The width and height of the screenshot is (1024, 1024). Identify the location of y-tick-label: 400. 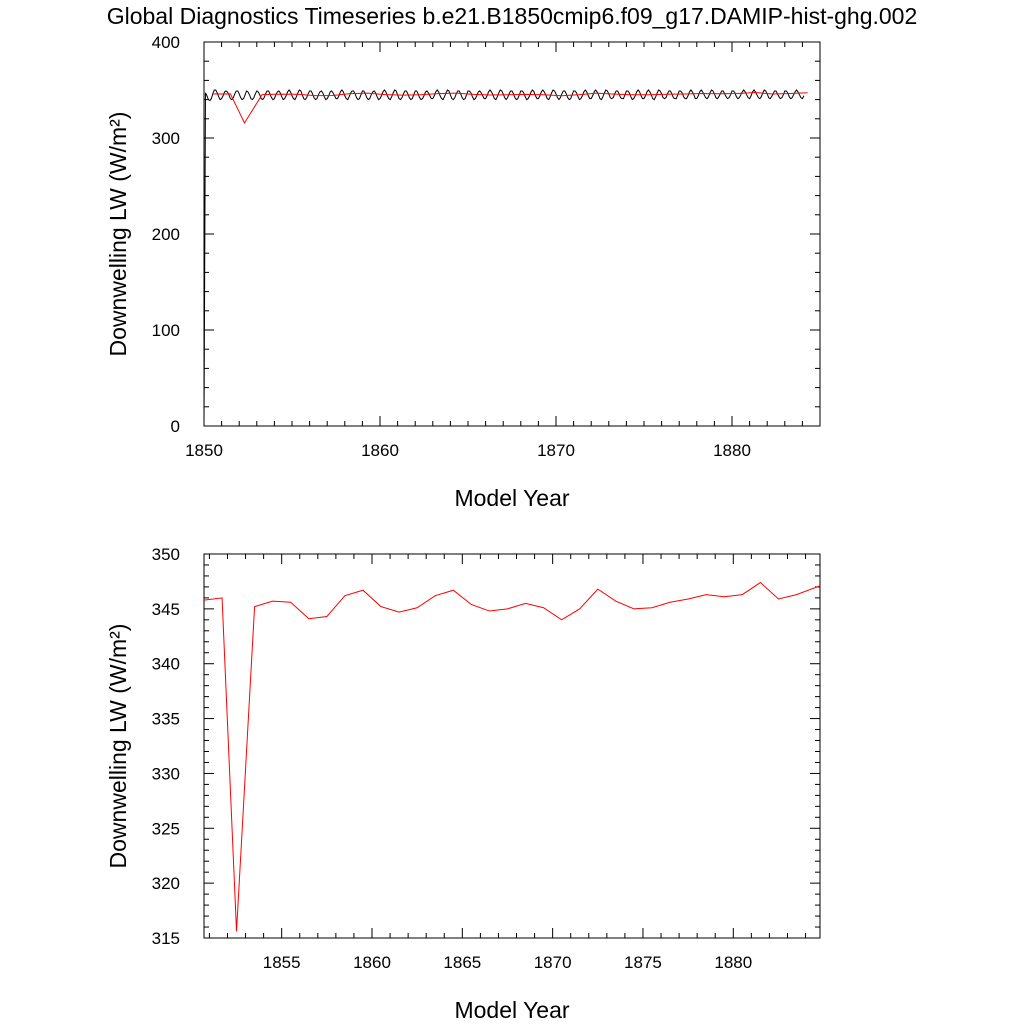
(166, 42).